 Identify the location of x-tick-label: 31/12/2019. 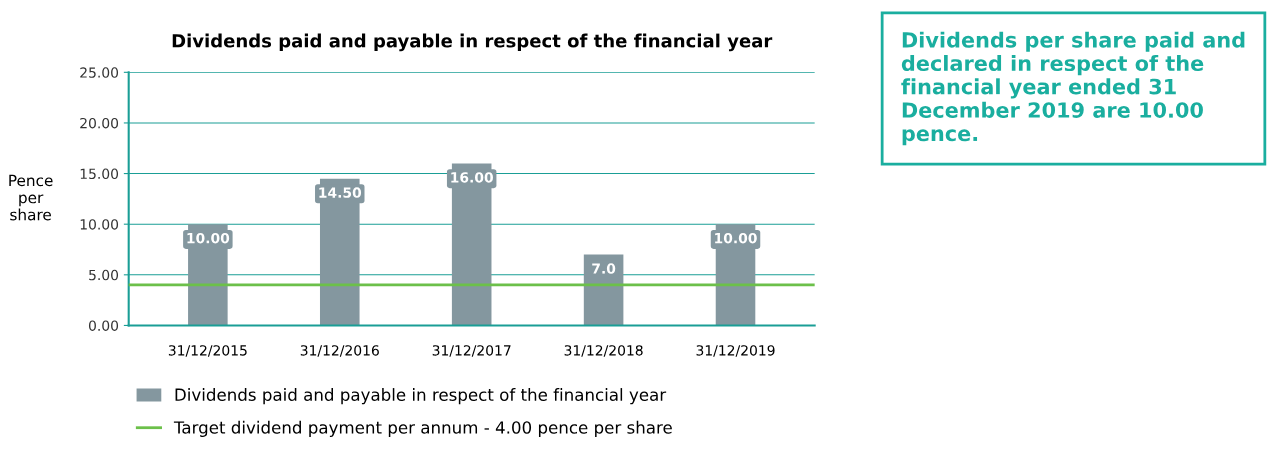
(735, 351).